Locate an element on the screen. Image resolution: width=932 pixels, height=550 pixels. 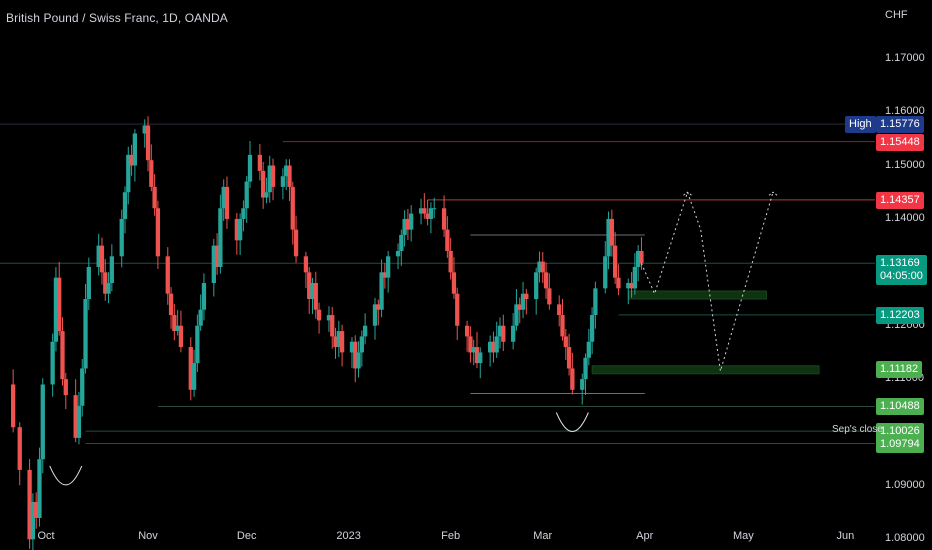
x-tick-label: Oct is located at coordinates (46, 536).